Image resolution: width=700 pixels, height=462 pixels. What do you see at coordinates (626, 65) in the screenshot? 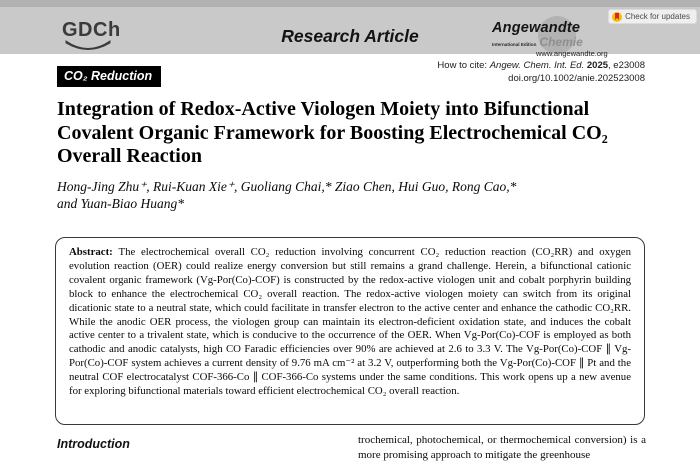
I see `citation-article-number: , e23008` at bounding box center [626, 65].